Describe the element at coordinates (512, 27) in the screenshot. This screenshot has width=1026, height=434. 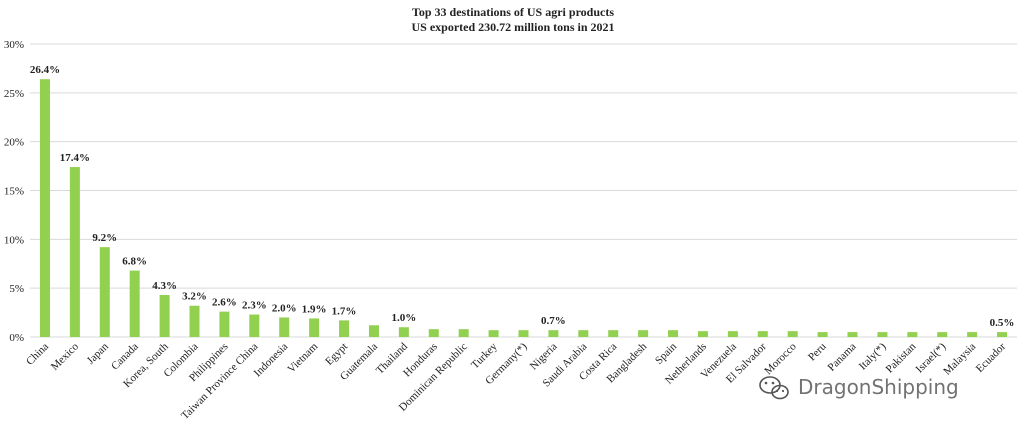
I see `chart-subtitle: US exported 230.72 million tons in 2021` at that location.